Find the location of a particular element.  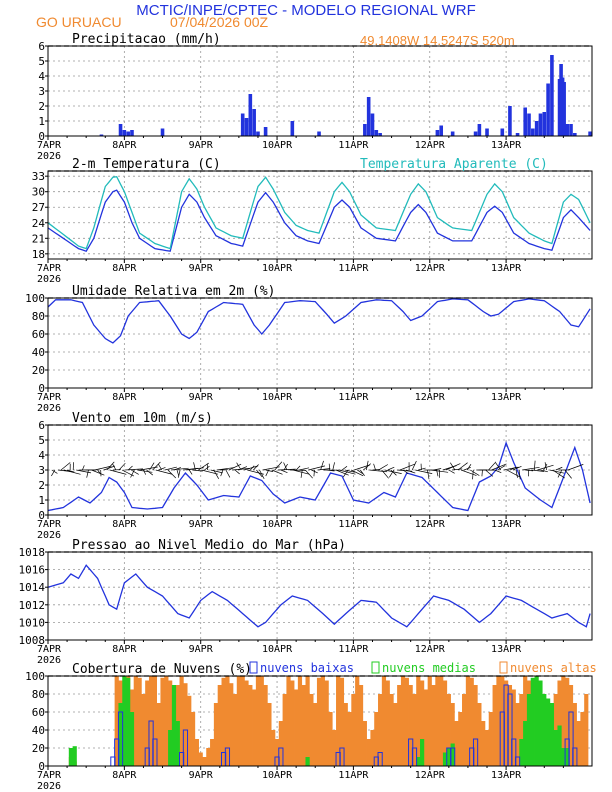

xtick-label: 12APR is located at coordinates (430, 775).